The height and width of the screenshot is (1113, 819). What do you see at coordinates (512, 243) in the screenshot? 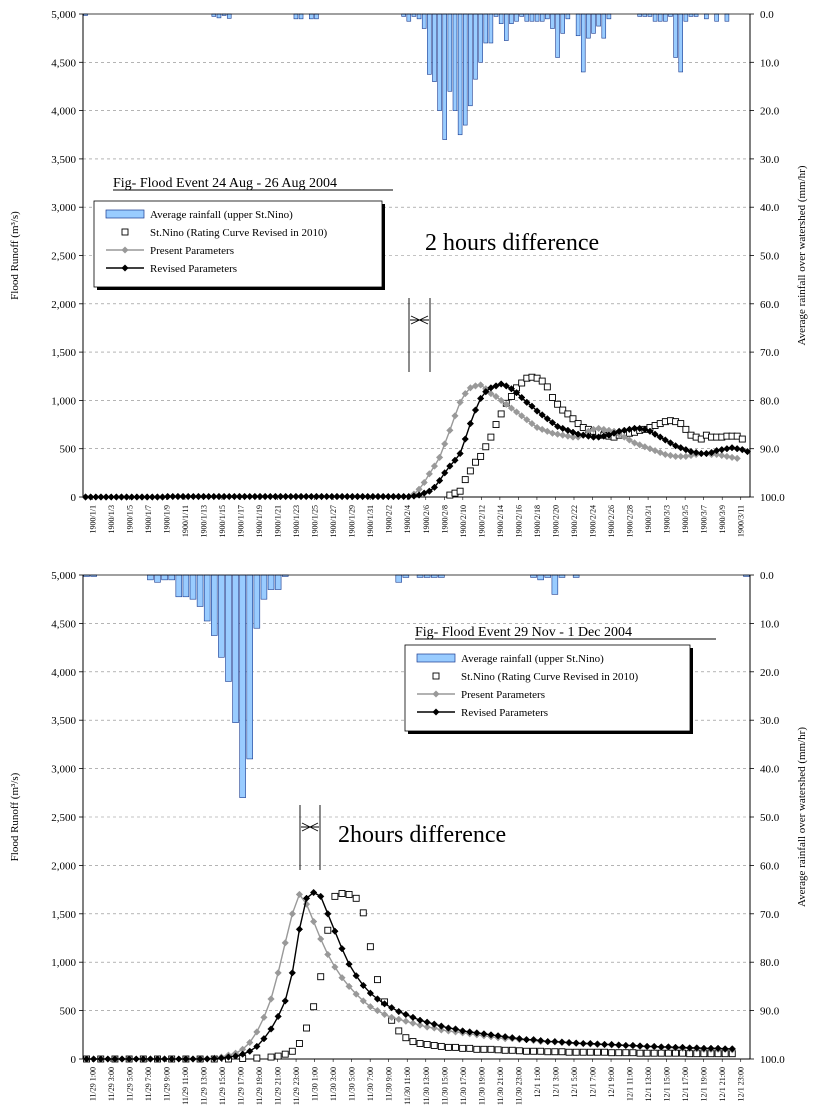
I see `annotation-text: 2 hours difference` at bounding box center [512, 243].